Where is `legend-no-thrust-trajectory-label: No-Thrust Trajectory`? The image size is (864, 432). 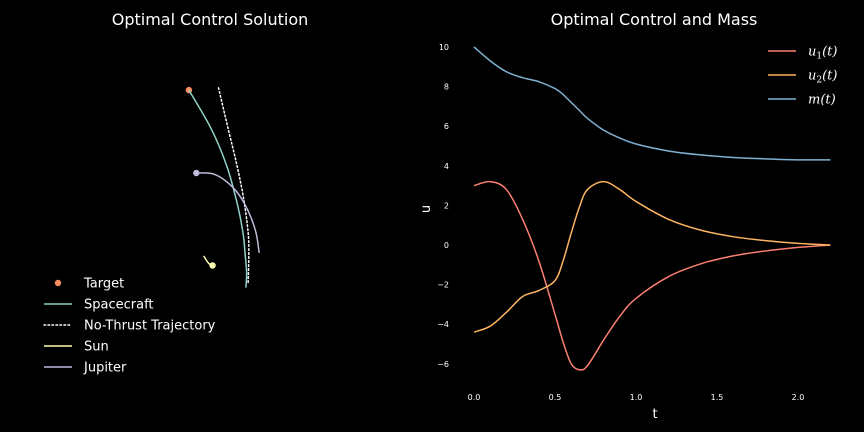 legend-no-thrust-trajectory-label: No-Thrust Trajectory is located at coordinates (150, 326).